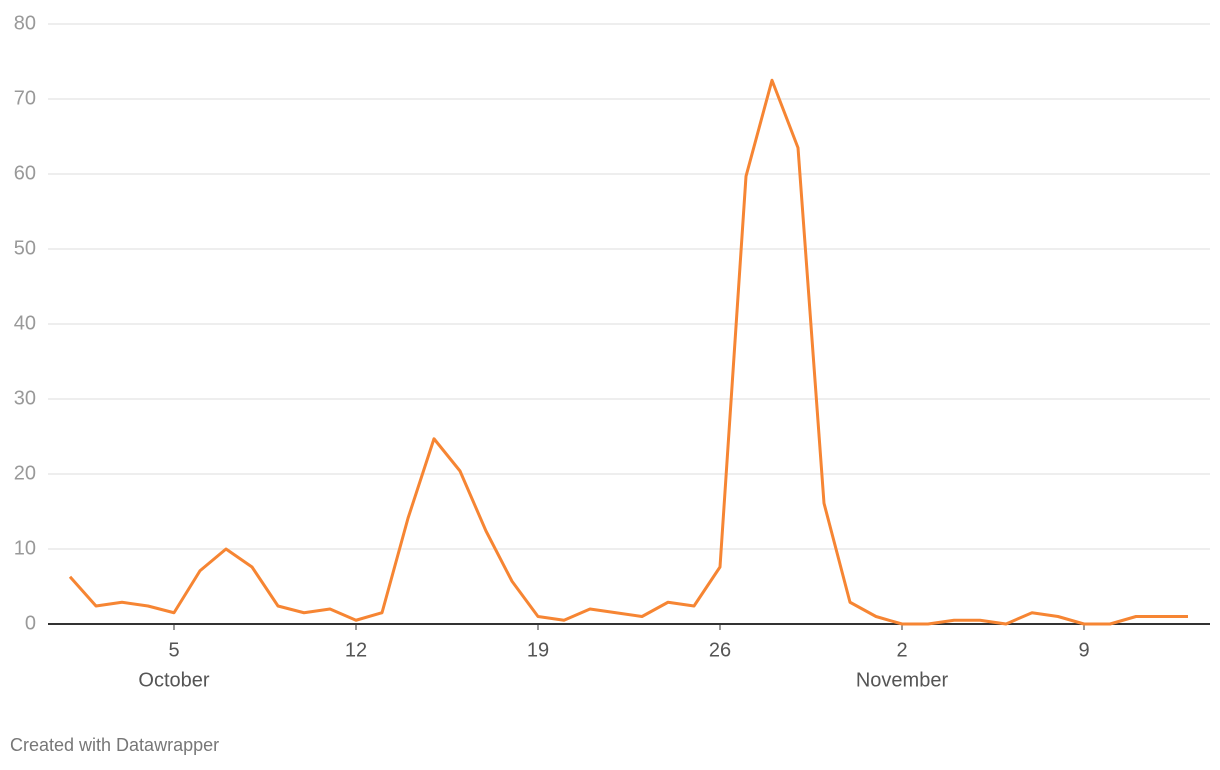 The image size is (1220, 770). What do you see at coordinates (720, 650) in the screenshot?
I see `x-tick-label: 26` at bounding box center [720, 650].